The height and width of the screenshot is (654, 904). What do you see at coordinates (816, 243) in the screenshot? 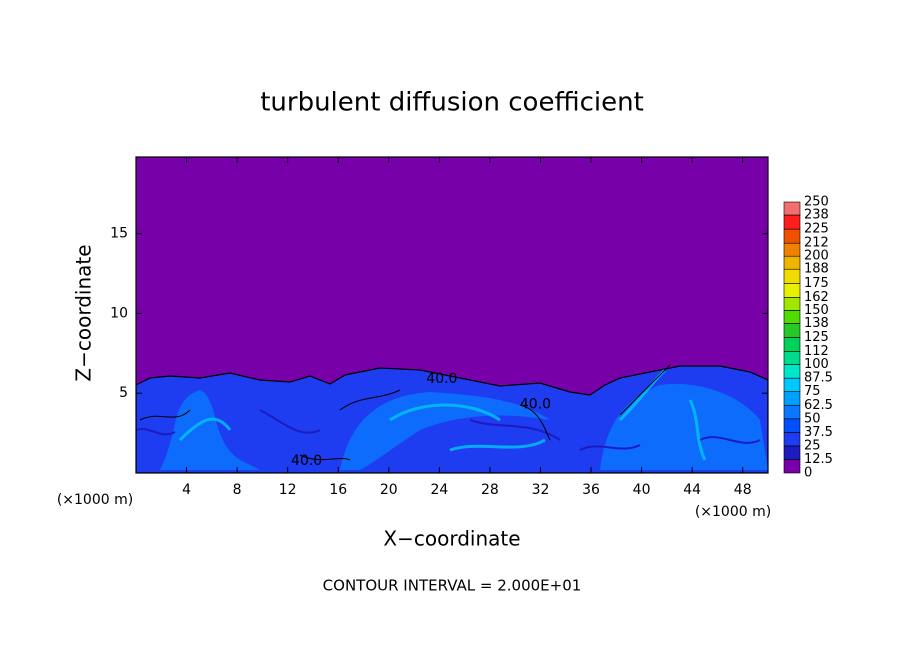
I see `colorbar-label: 212` at bounding box center [816, 243].